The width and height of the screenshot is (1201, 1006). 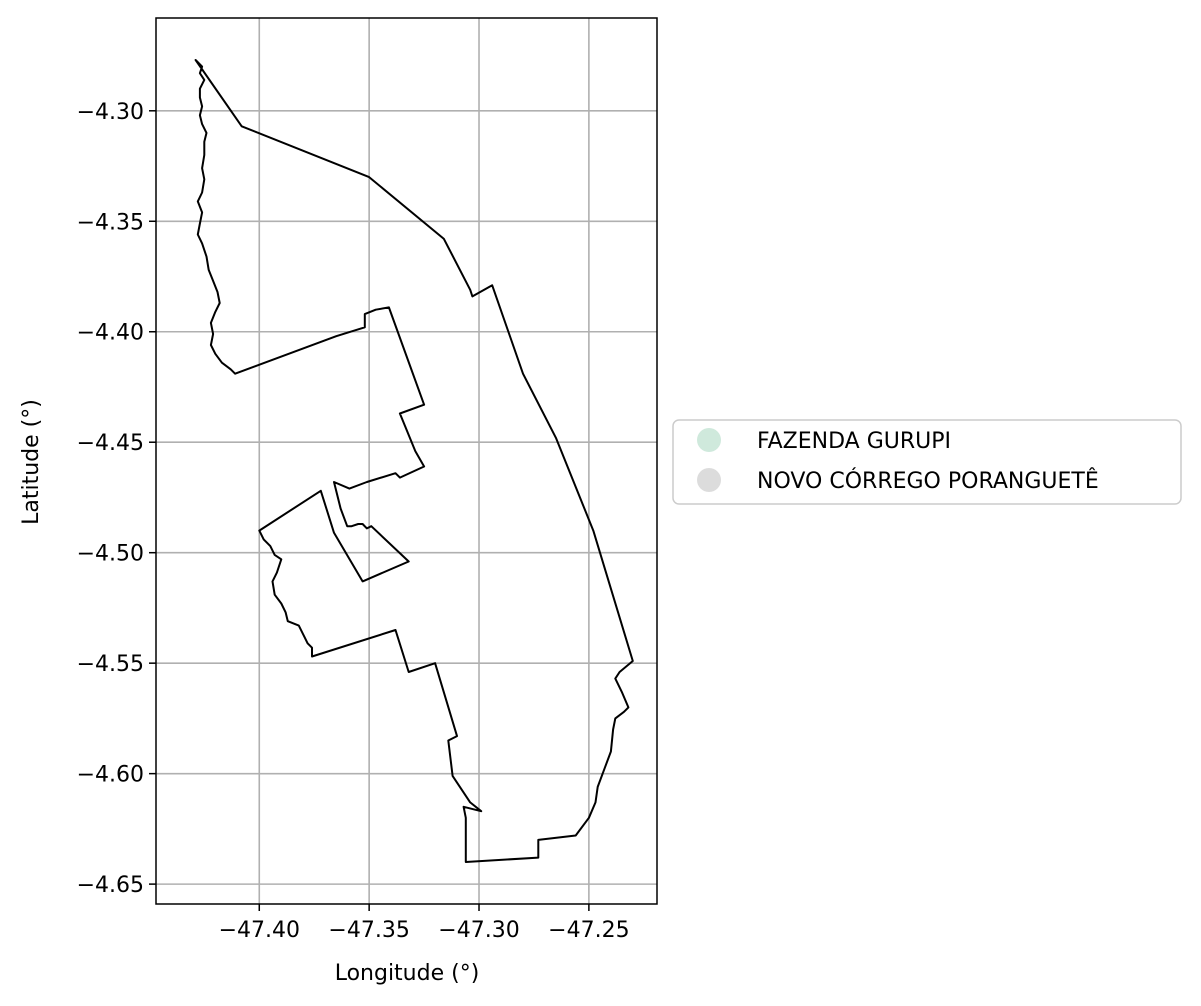 What do you see at coordinates (116, 499) in the screenshot?
I see `y-axis-ticks: −4.30 −4.35 −4.40 −4.45 −4.50 −4.55 −4.60 −4.65` at bounding box center [116, 499].